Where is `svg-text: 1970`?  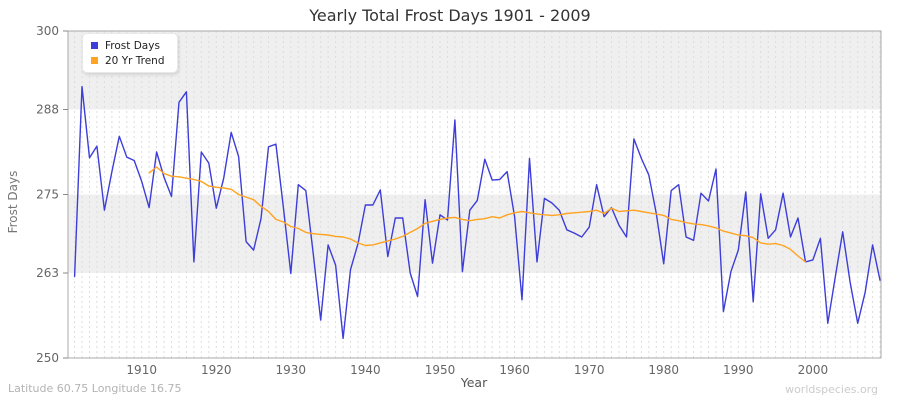
svg-text: 1970 is located at coordinates (589, 370).